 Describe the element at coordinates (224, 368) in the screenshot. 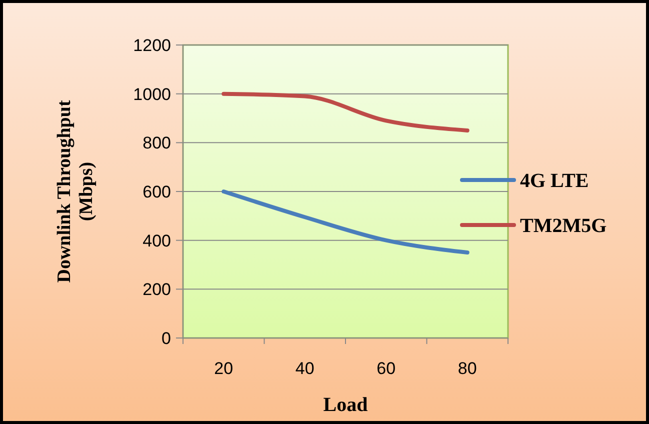

I see `x-tick-label: 20` at that location.